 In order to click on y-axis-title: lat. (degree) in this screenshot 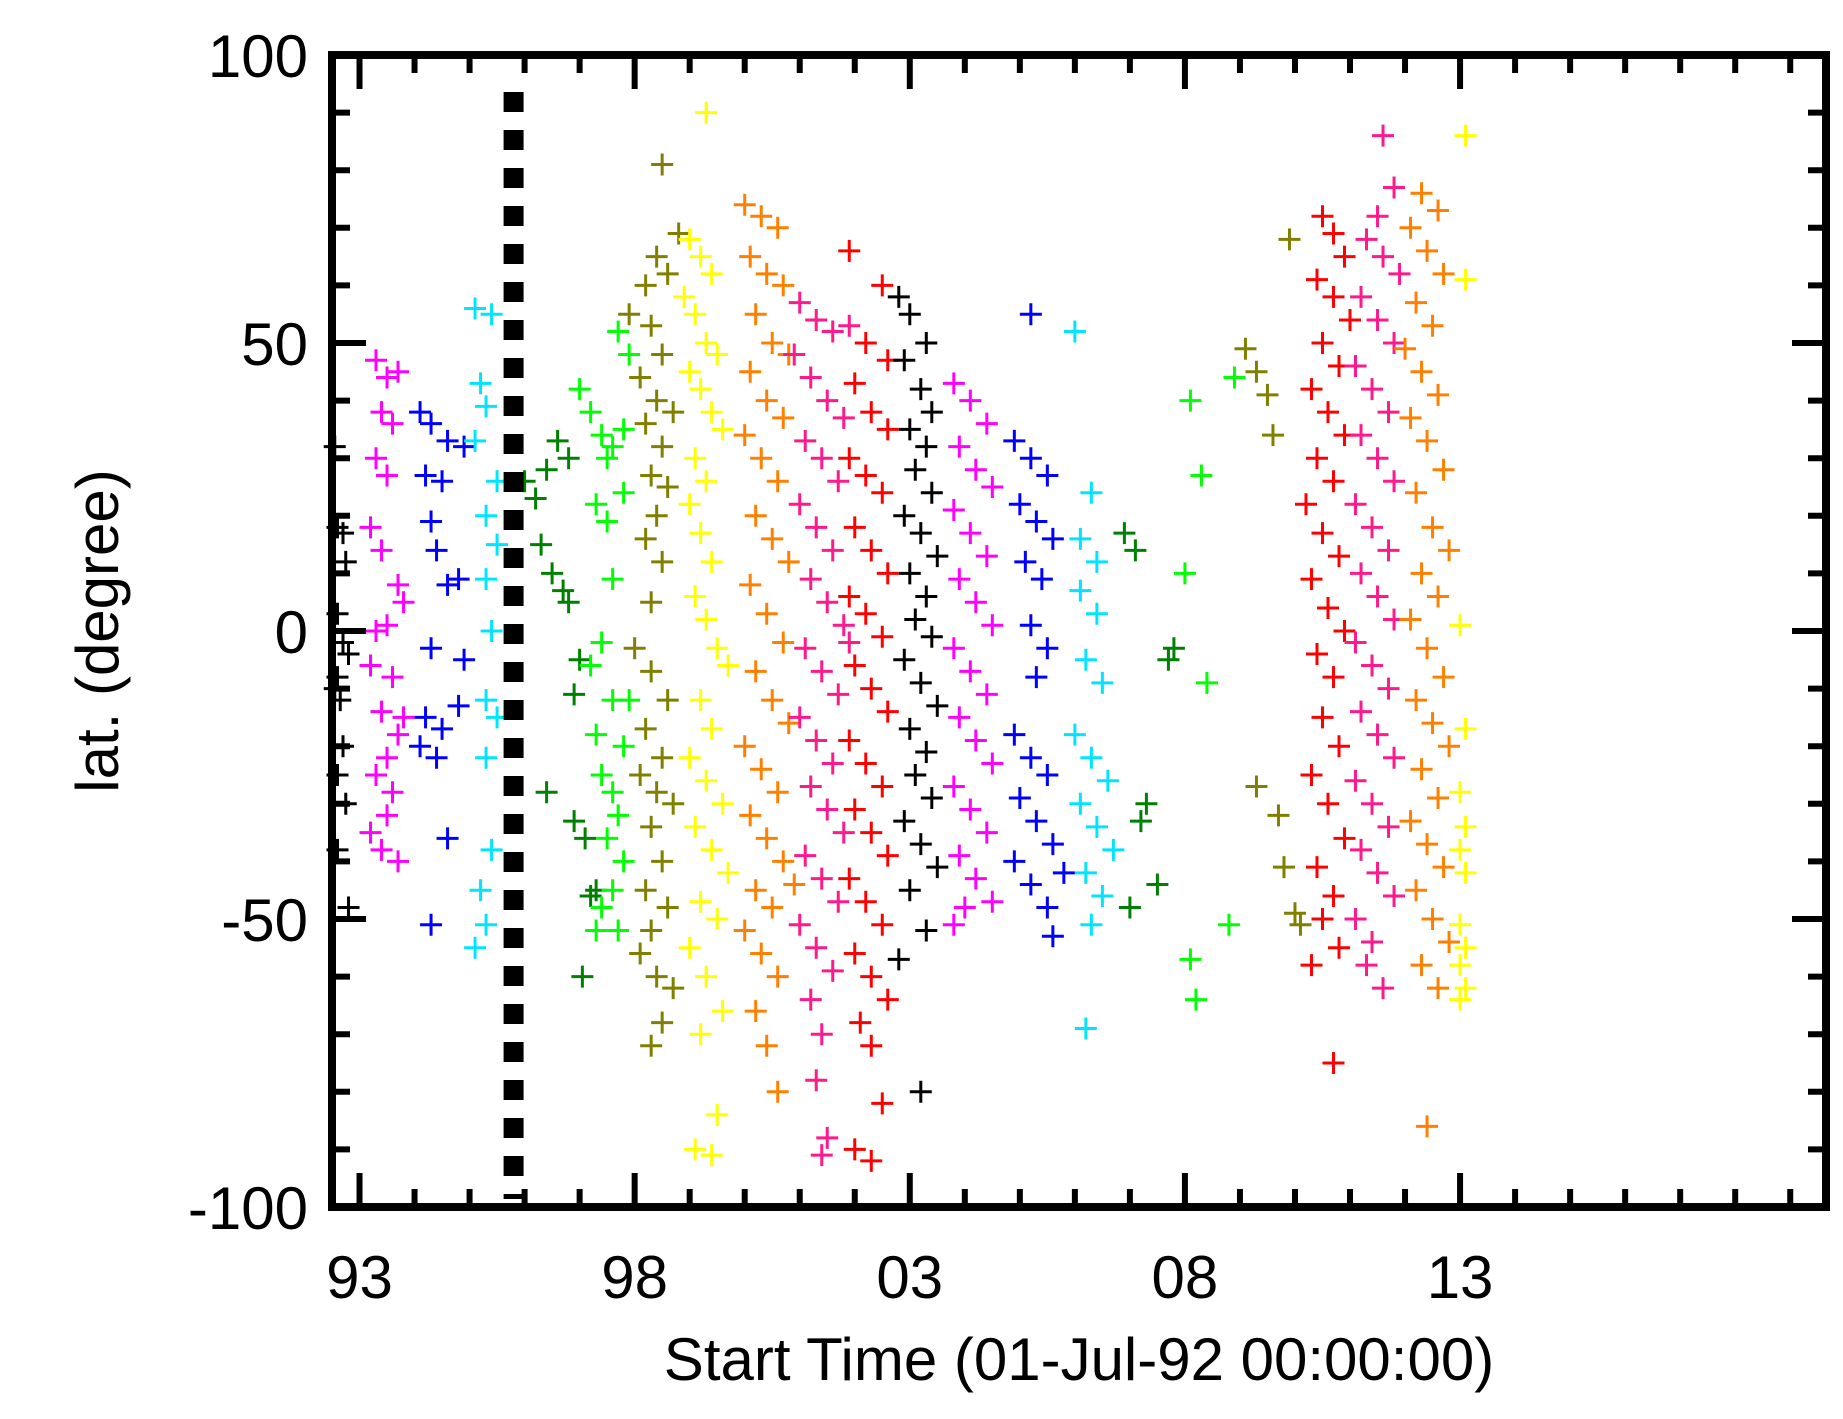, I will do `click(97, 631)`.